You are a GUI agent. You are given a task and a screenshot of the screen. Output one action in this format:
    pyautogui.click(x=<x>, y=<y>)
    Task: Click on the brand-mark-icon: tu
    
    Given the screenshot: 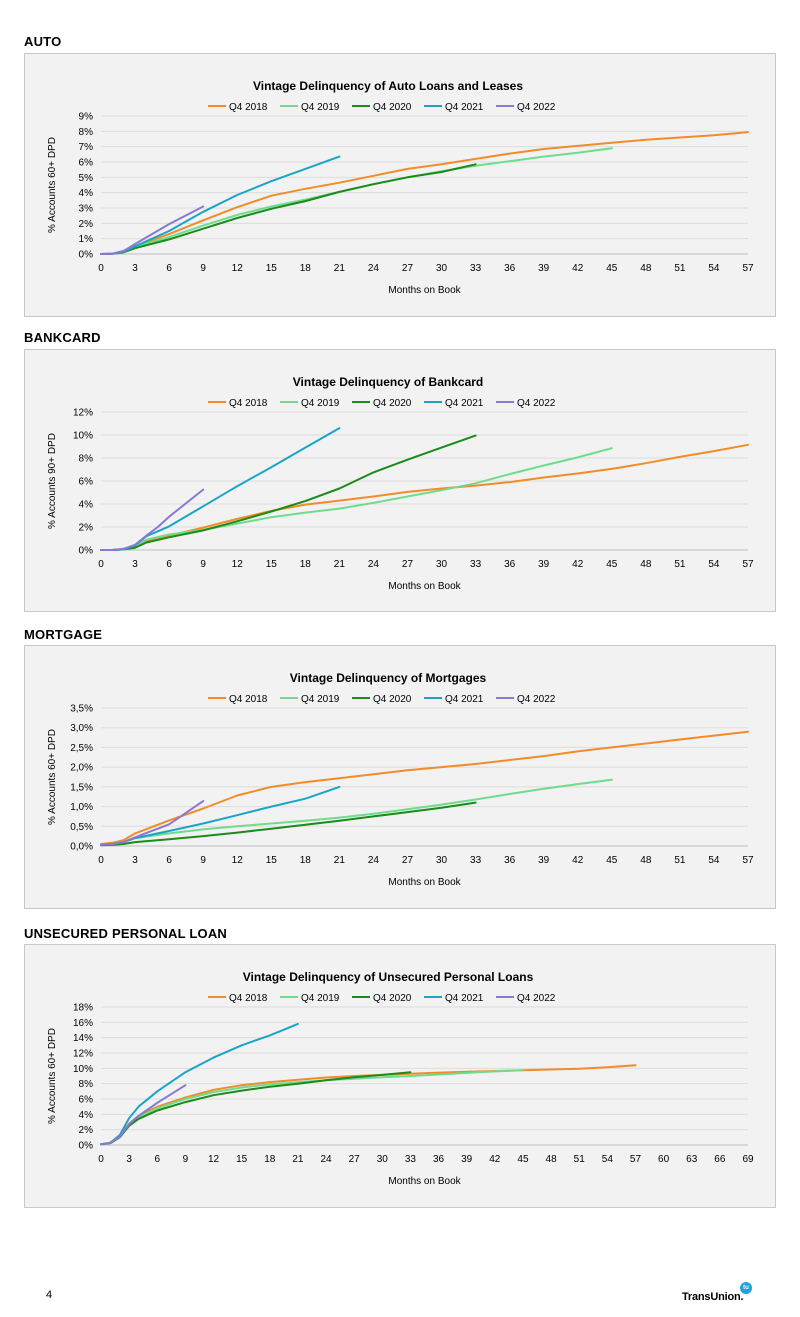 What is the action you would take?
    pyautogui.click(x=746, y=1288)
    